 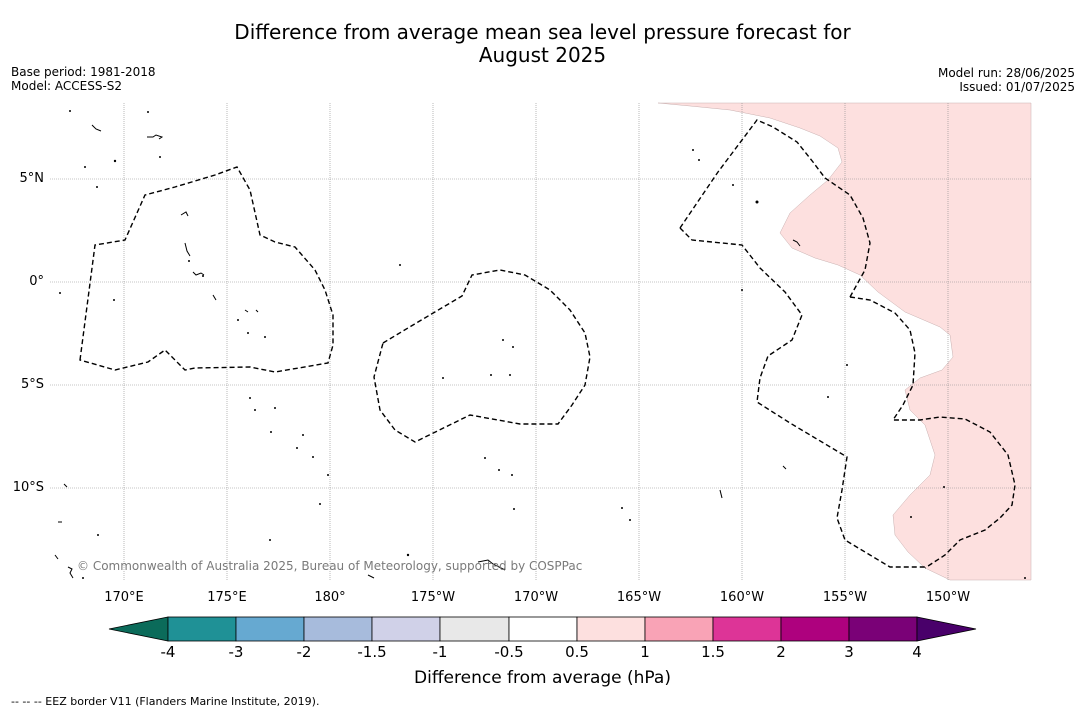 What do you see at coordinates (433, 597) in the screenshot?
I see `lon-label-175w: 175°W` at bounding box center [433, 597].